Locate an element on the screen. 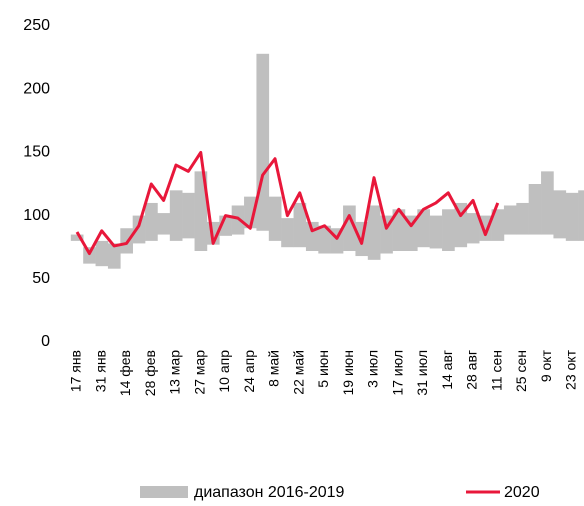 This screenshot has height=506, width=584. y-tick-label: 250 is located at coordinates (36, 25).